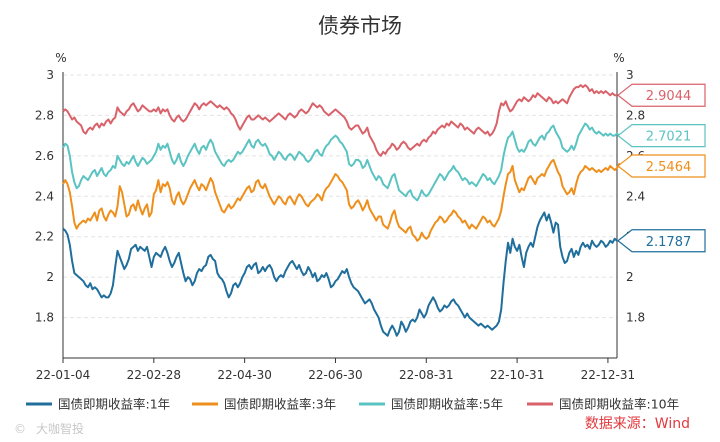 The image size is (720, 442). Describe the element at coordinates (50, 277) in the screenshot. I see `y-tick-label-left: 2` at that location.